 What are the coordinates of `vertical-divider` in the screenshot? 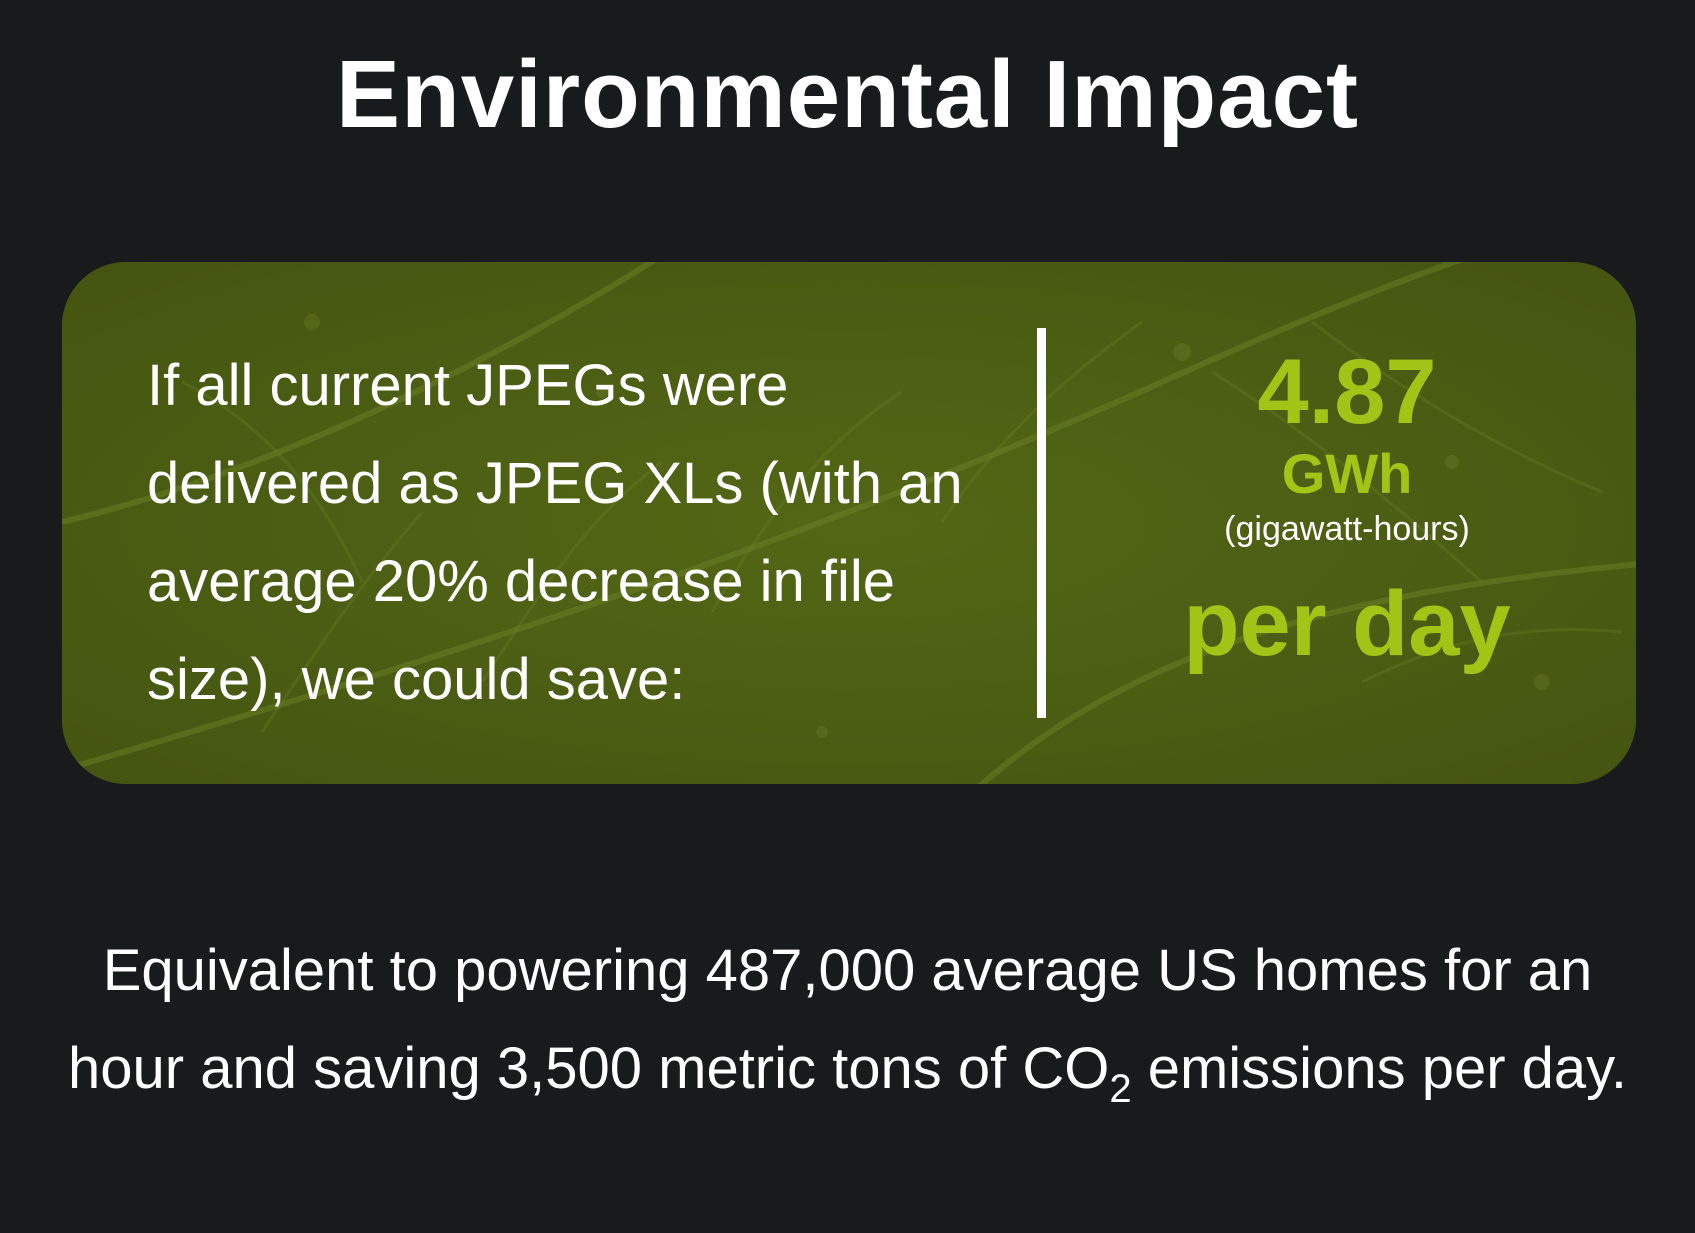 It's located at (1041, 523).